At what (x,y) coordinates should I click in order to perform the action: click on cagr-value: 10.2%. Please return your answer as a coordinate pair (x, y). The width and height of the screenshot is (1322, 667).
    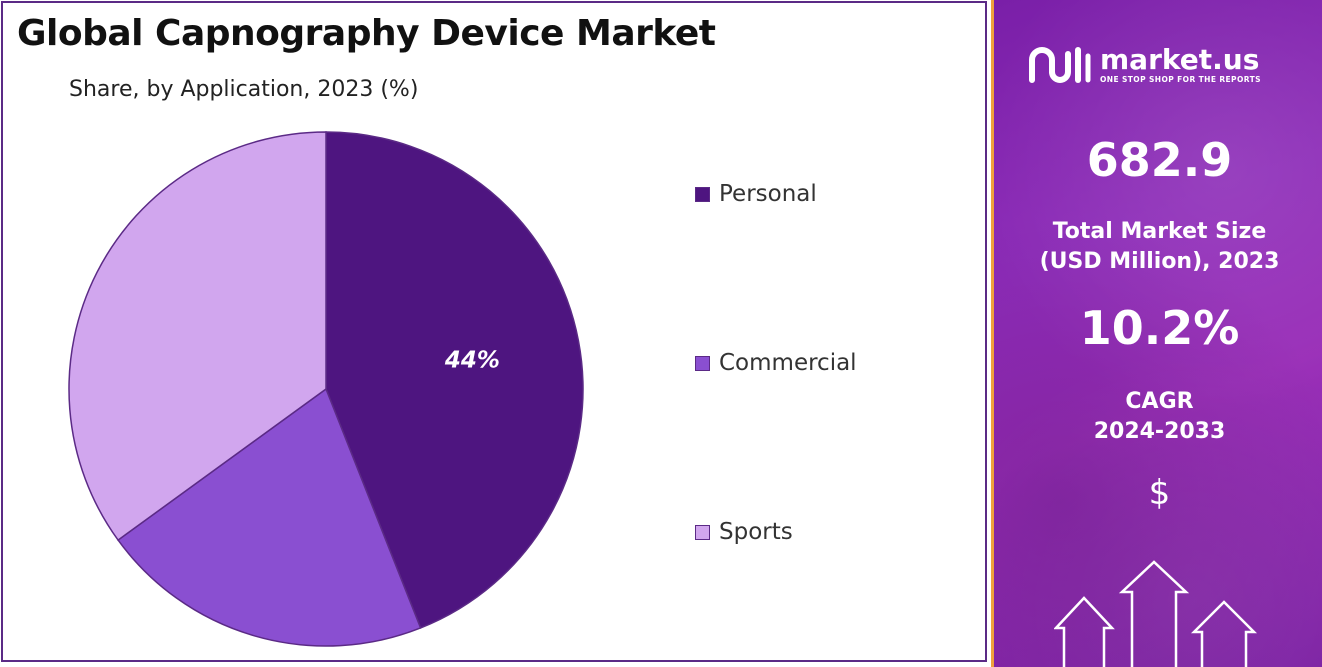
    Looking at the image, I should click on (1159, 328).